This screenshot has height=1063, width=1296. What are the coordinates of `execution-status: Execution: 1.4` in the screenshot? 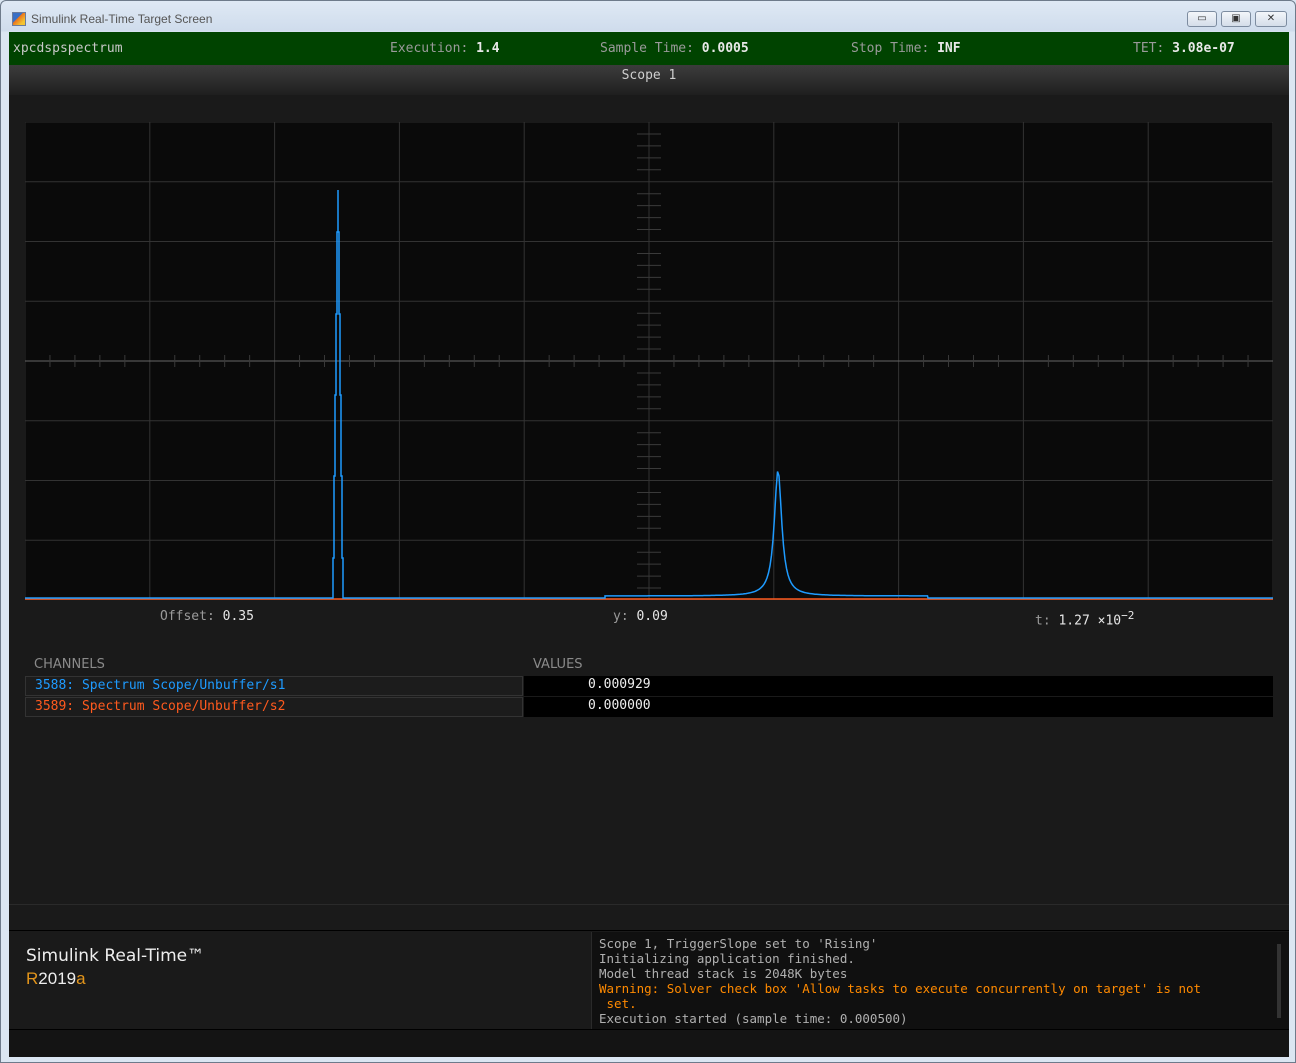 It's located at (445, 48).